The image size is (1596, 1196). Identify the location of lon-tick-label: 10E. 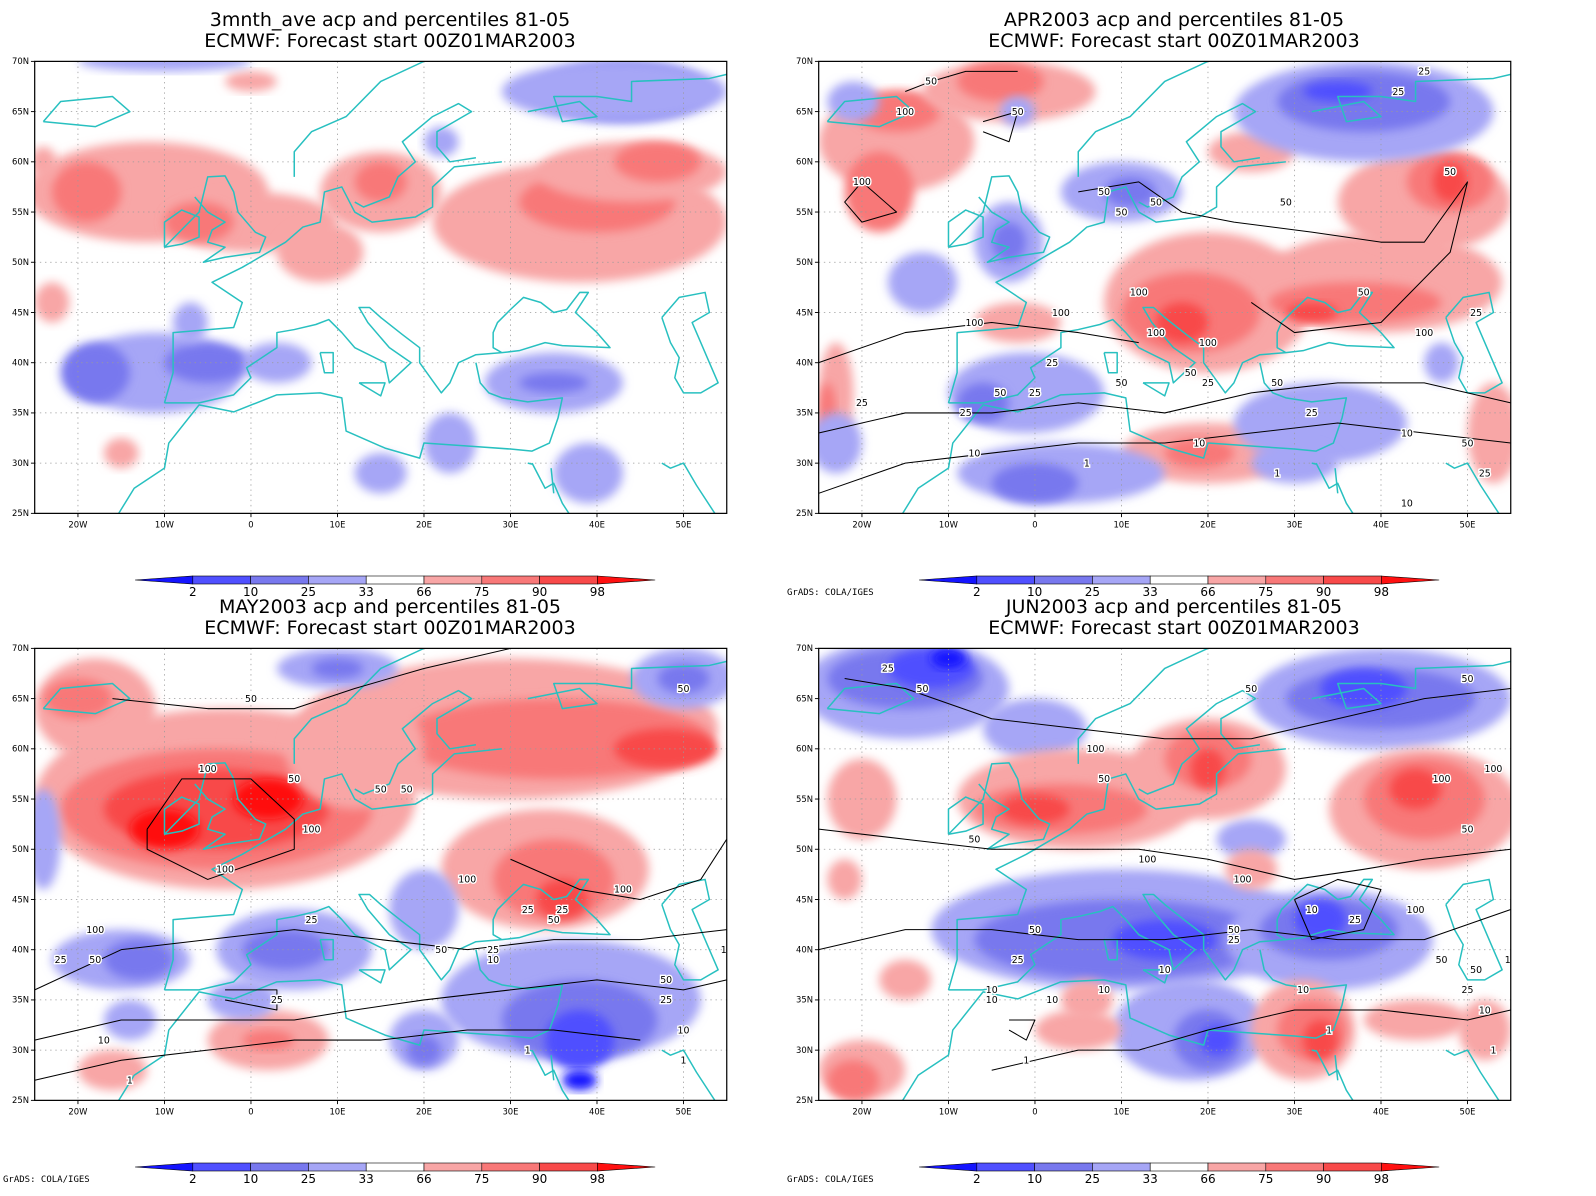
(337, 1111).